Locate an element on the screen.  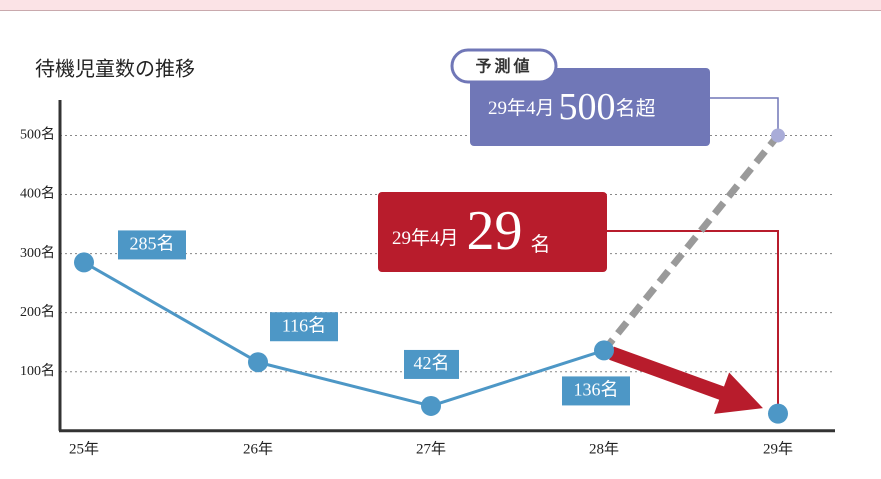
actual-connector is located at coordinates (693, 322).